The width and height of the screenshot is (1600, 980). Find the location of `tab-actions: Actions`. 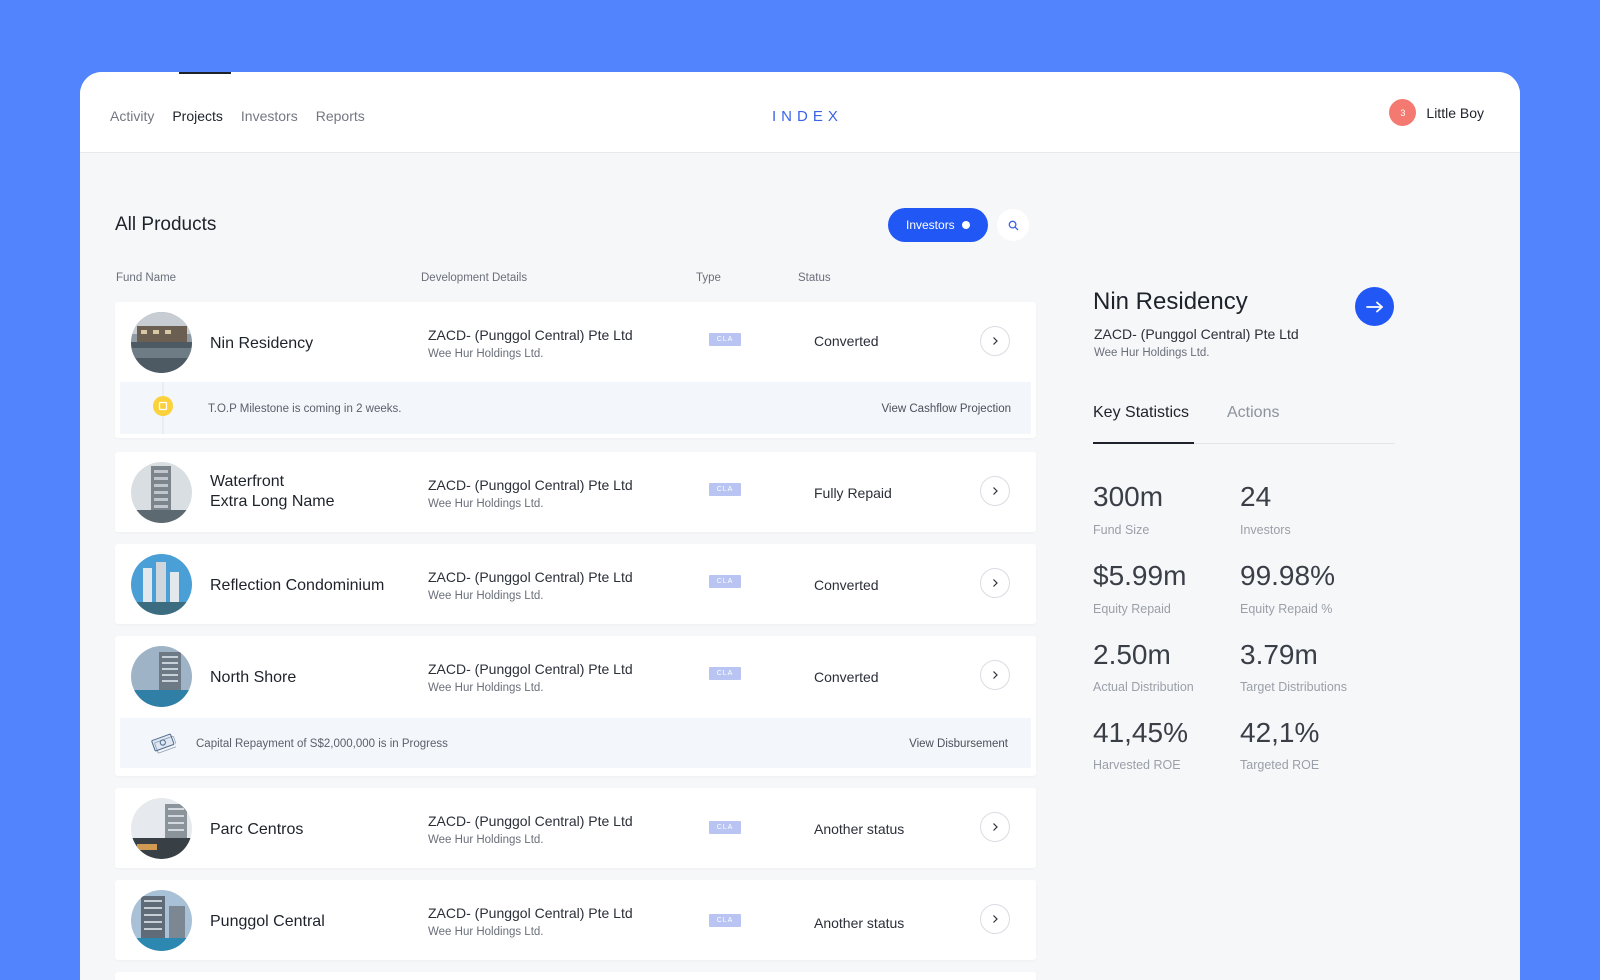

tab-actions: Actions is located at coordinates (1253, 412).